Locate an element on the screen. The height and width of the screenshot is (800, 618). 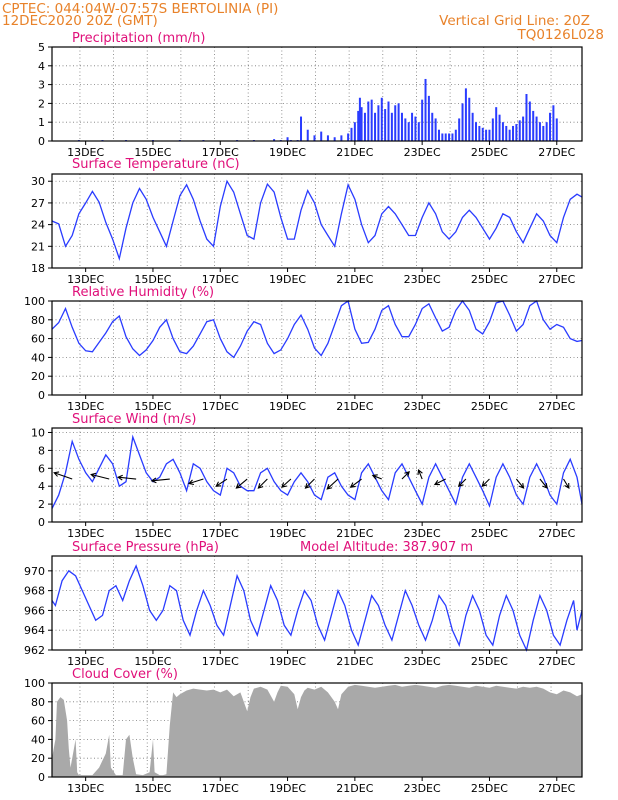
y-tick-label: 6 is located at coordinates (41, 468).